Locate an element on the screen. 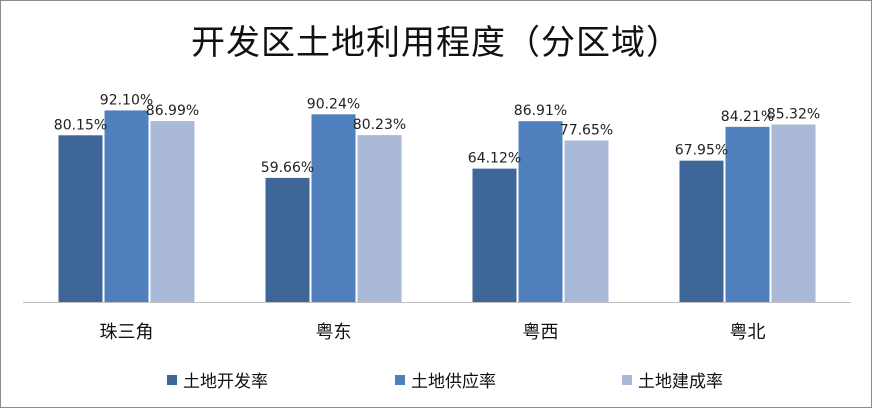 Image resolution: width=872 pixels, height=408 pixels. data-label-0-1: 92.10% is located at coordinates (126, 100).